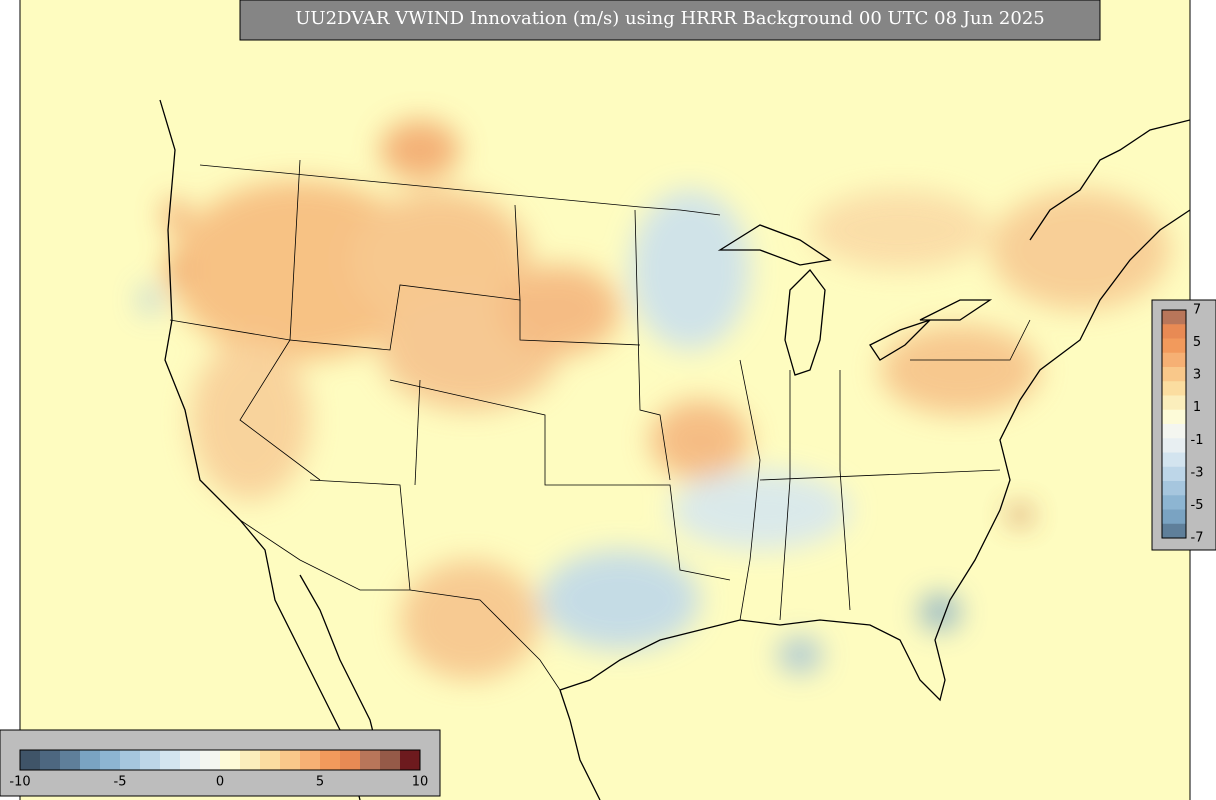  Describe the element at coordinates (19, 782) in the screenshot. I see `colorbar-tick-label: -10` at that location.